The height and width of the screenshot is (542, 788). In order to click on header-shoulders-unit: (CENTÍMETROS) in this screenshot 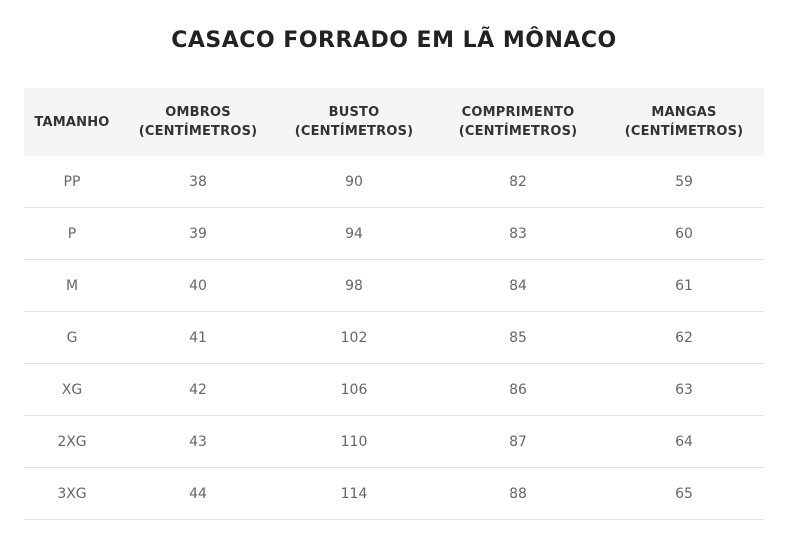, I will do `click(198, 131)`.